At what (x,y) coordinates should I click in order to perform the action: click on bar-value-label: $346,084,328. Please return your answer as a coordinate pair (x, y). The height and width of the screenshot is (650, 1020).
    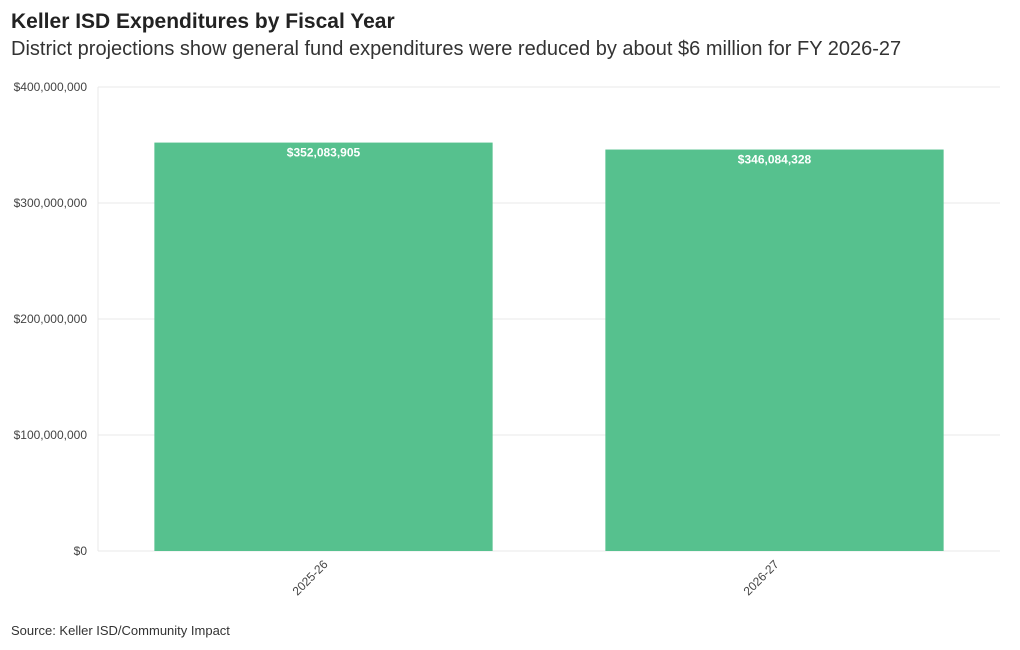
    Looking at the image, I should click on (775, 160).